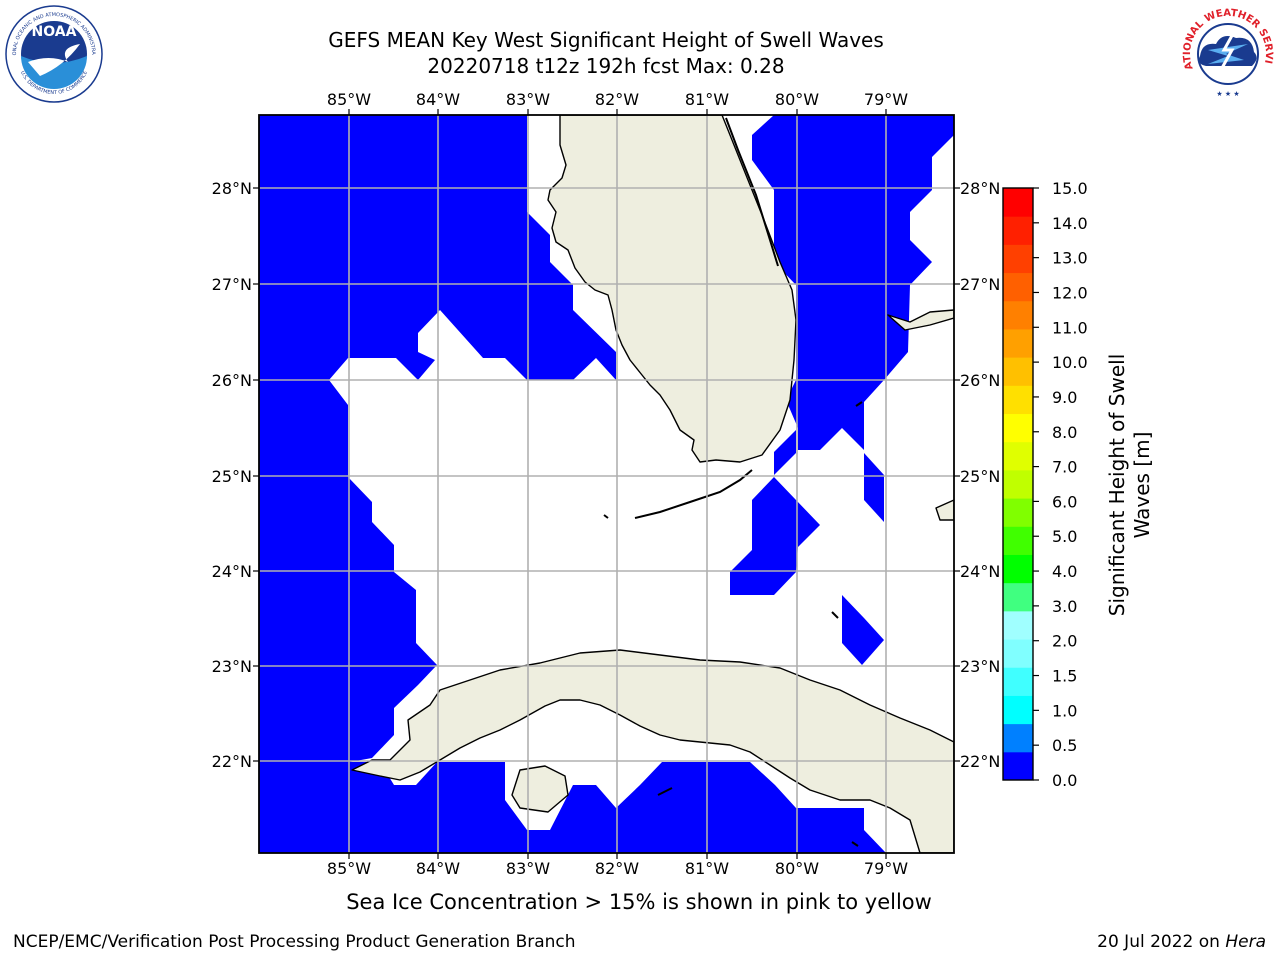  I want to click on colorbar-tick-label: 13.0, so click(1070, 258).